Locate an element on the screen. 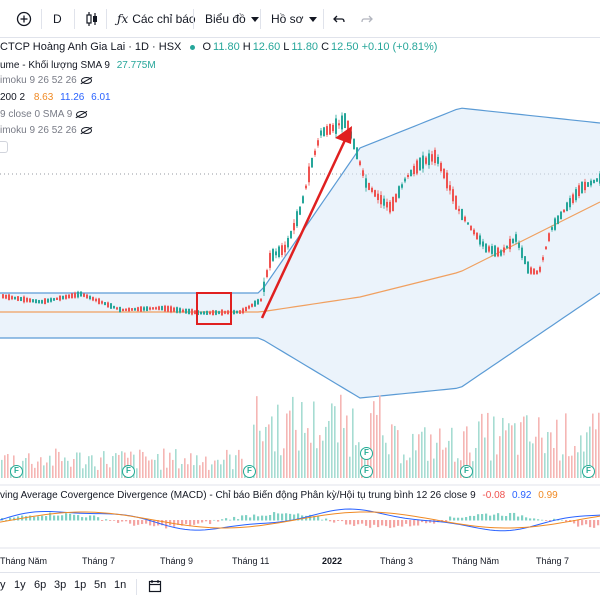  chart-type-button is located at coordinates (92, 19).